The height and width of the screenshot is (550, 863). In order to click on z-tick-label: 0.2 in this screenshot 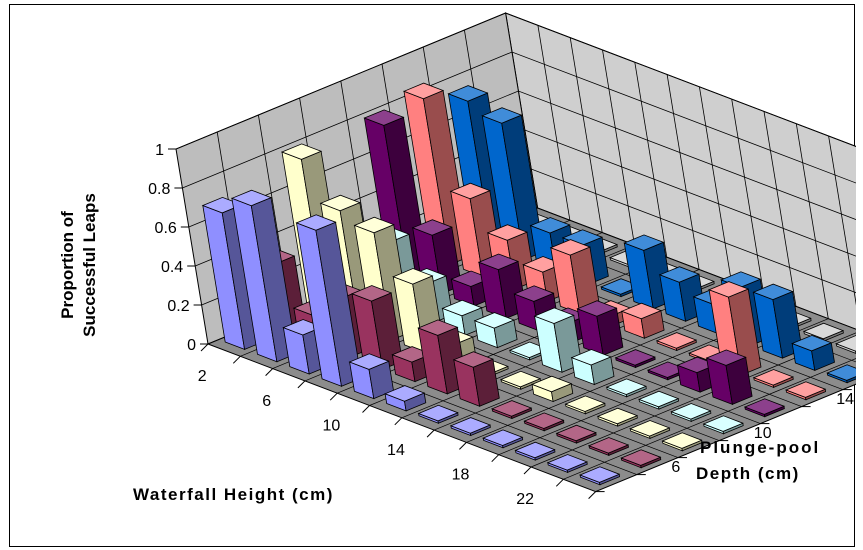, I will do `click(178, 306)`.